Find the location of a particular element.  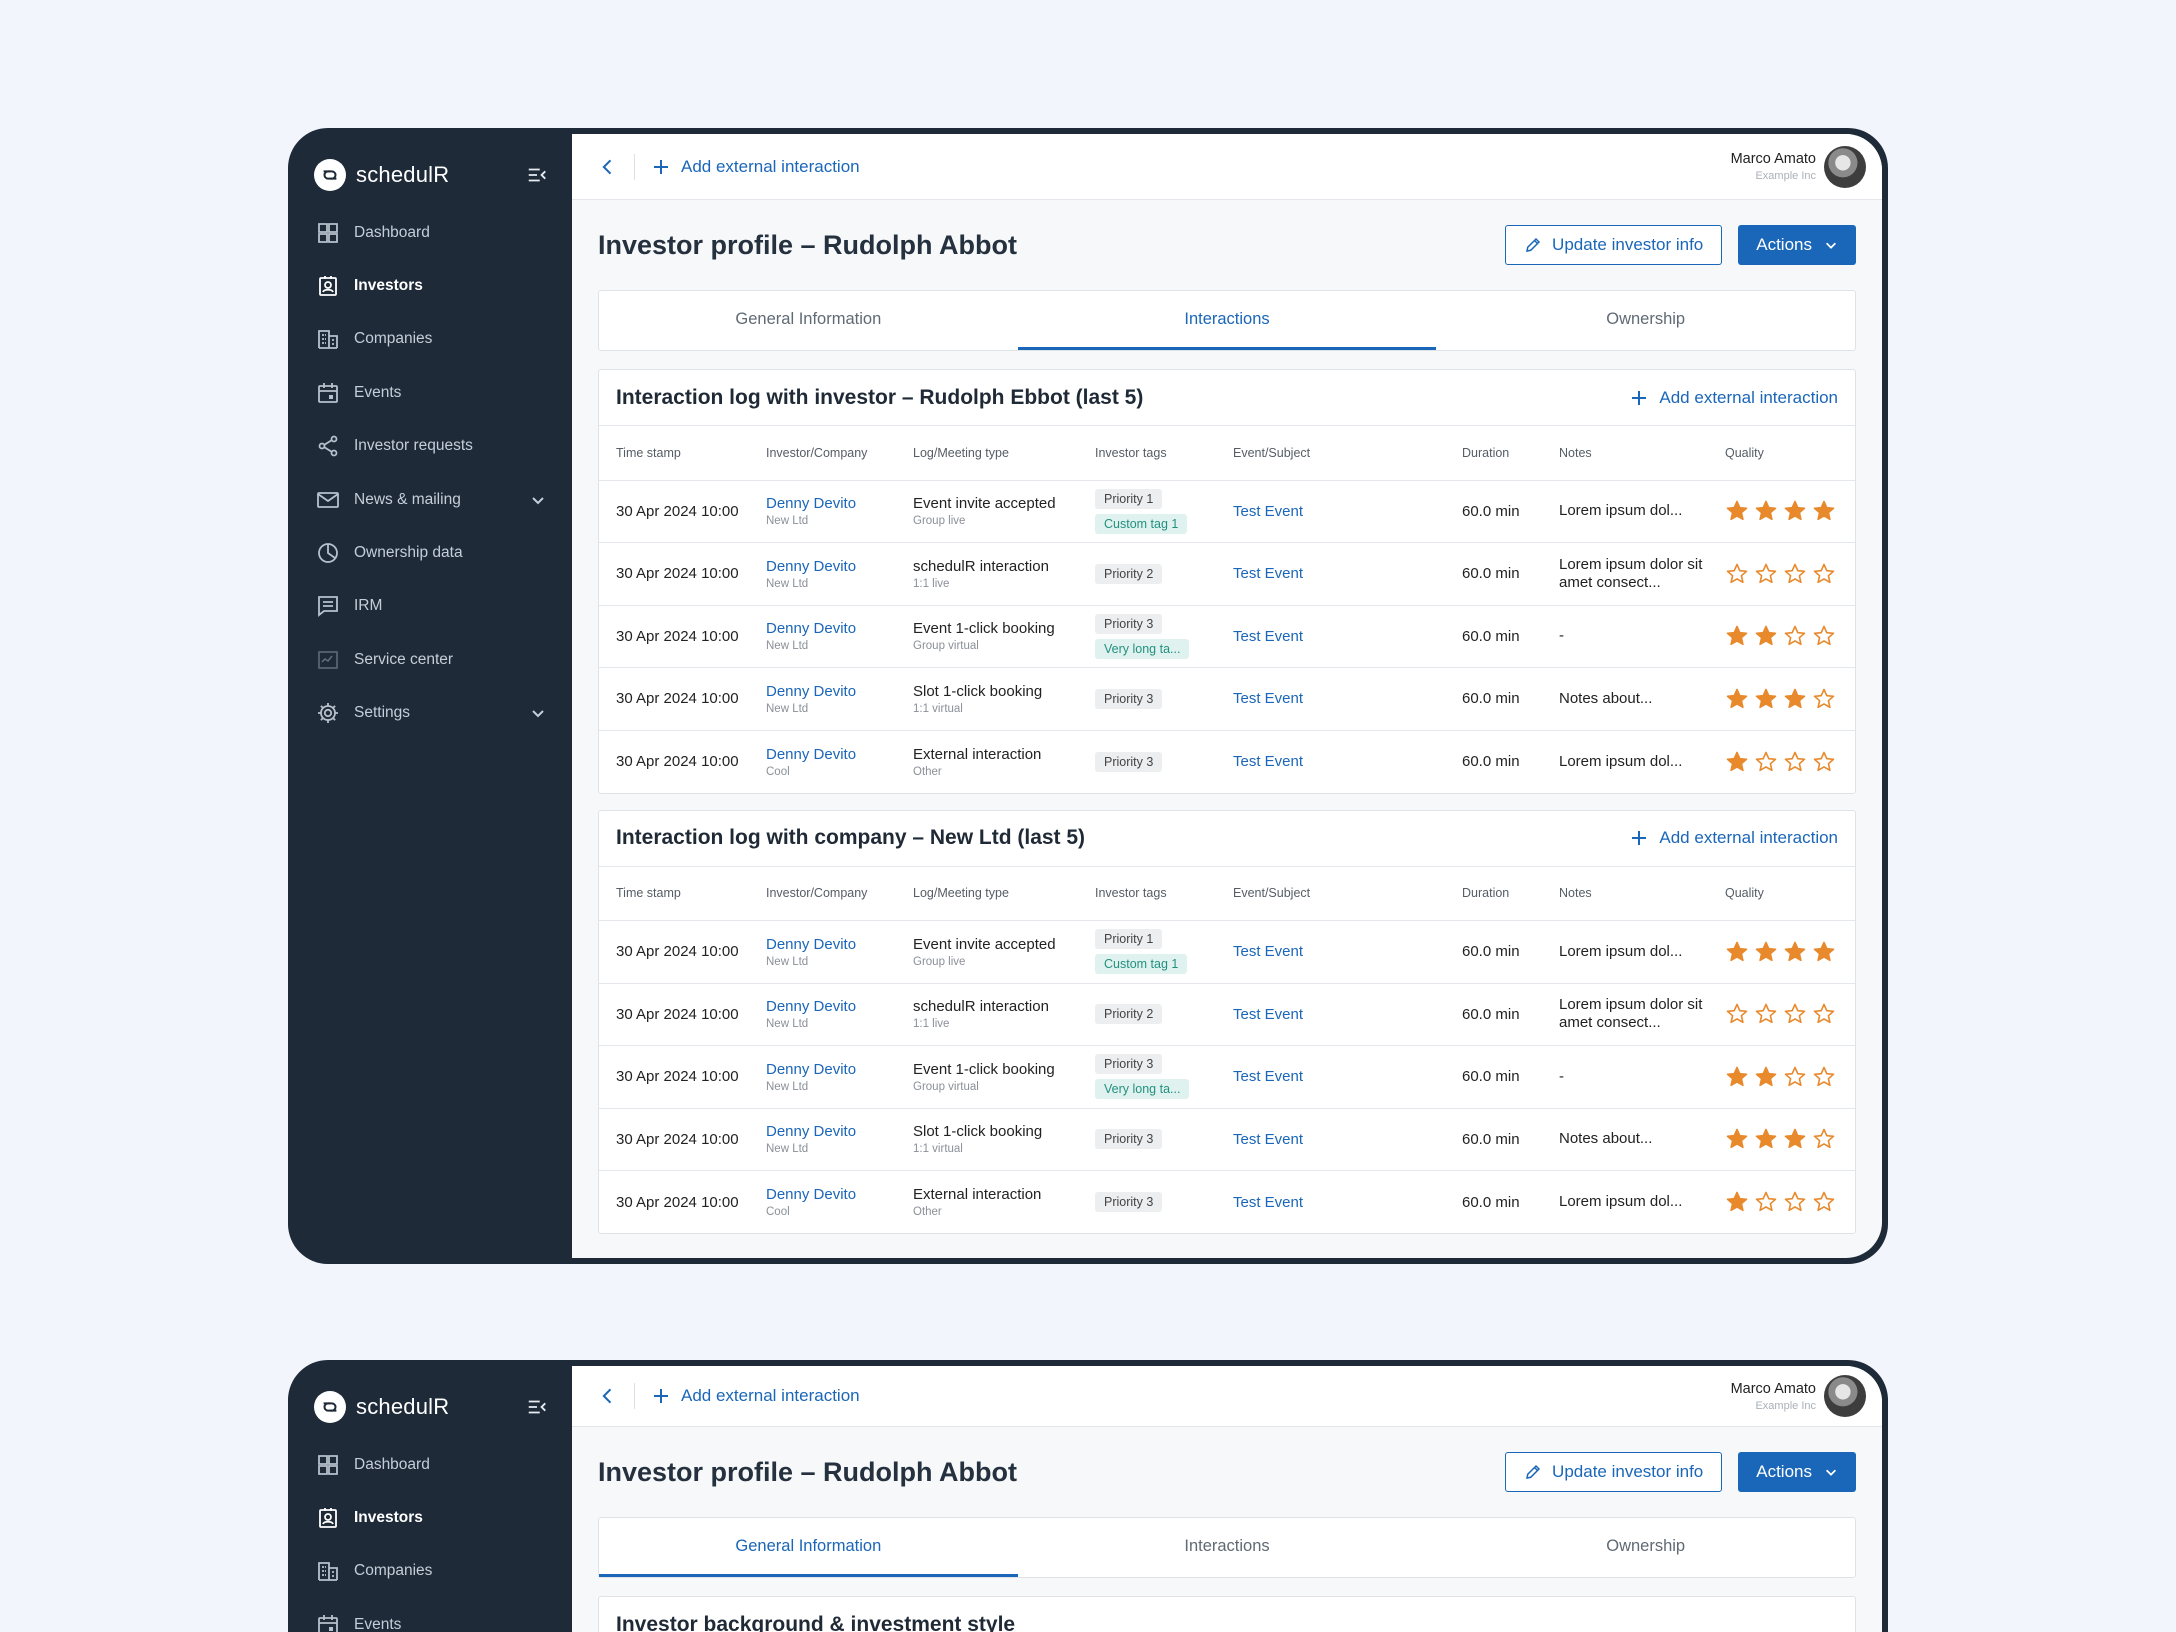

sidebar-item-irm: IRM is located at coordinates (430, 606).